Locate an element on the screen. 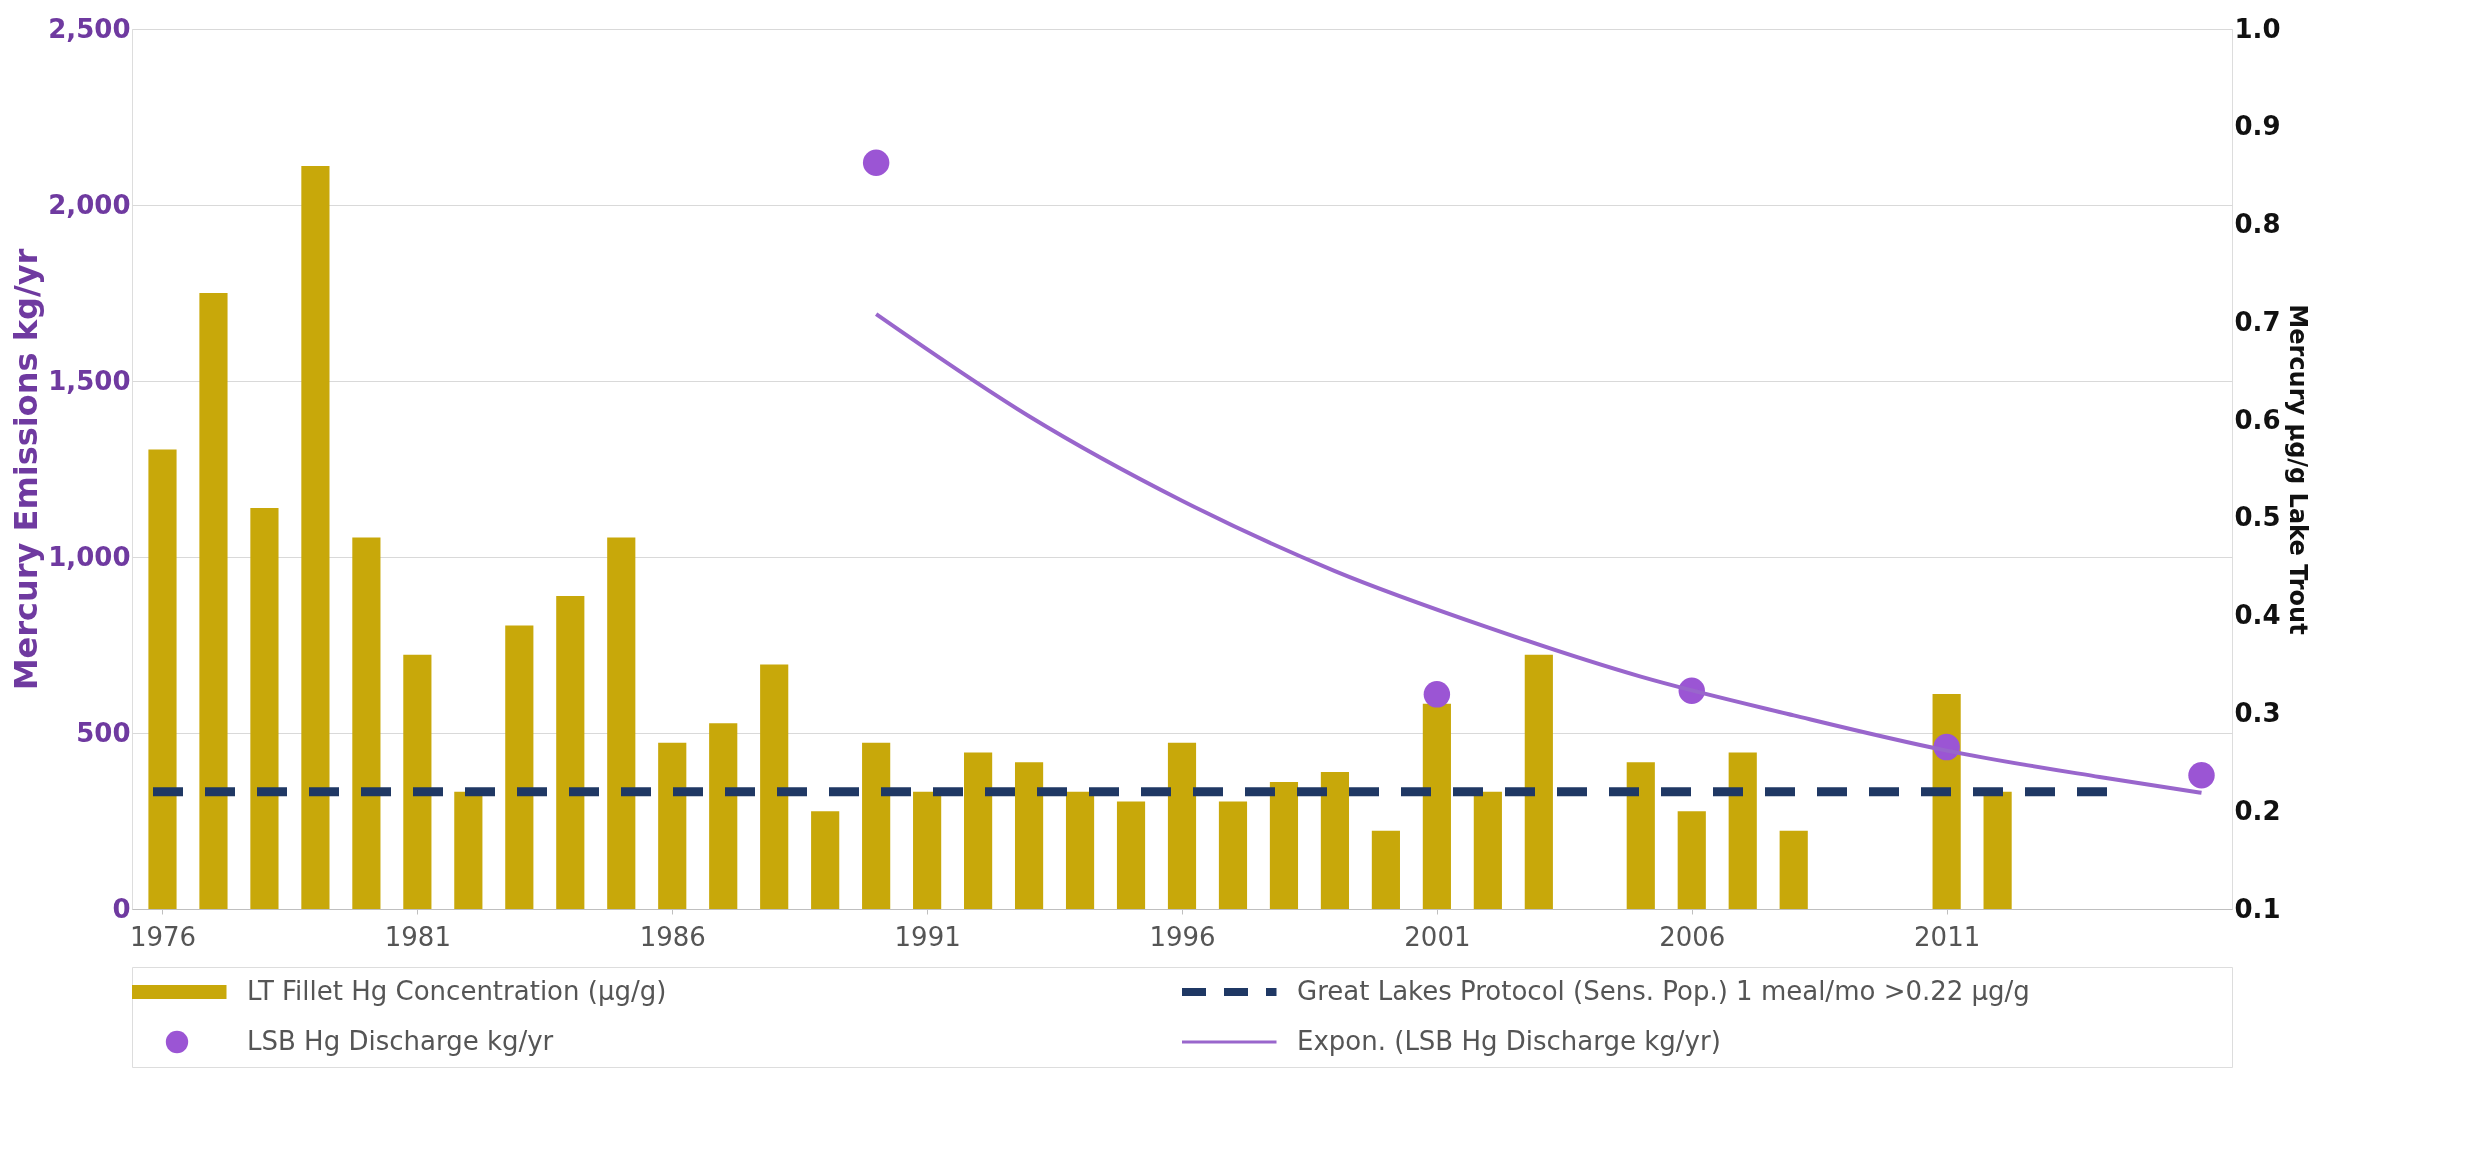 Image resolution: width=2483 pixels, height=1167 pixels. y-tick-label: 2,000 is located at coordinates (89, 204).